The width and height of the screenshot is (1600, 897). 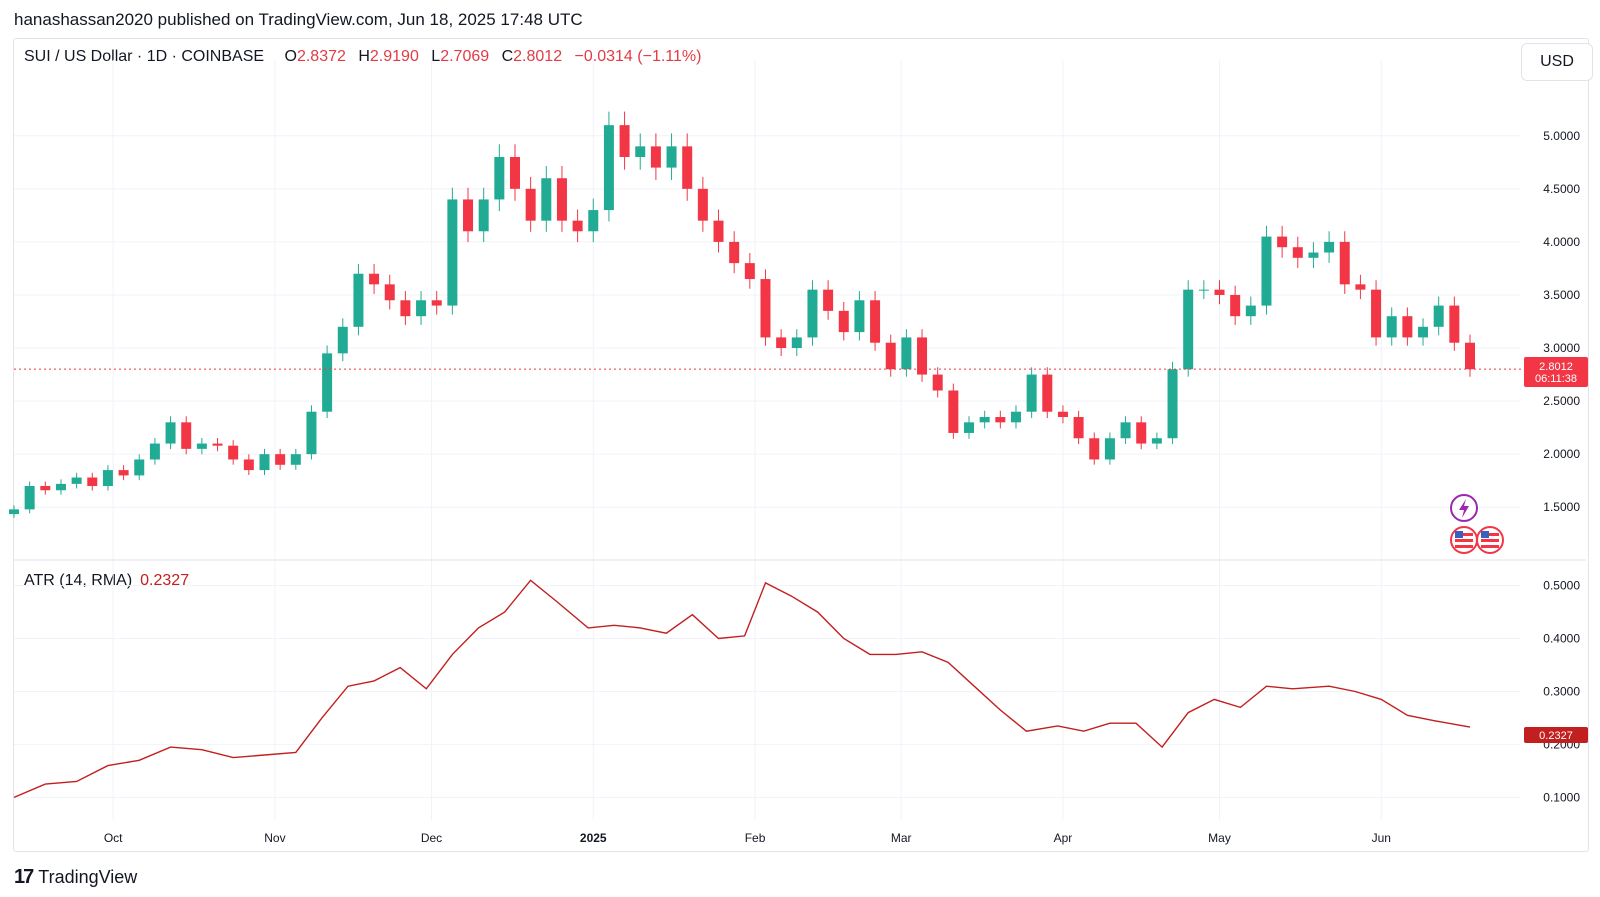 I want to click on time-tick-label: Jun, so click(x=1381, y=838).